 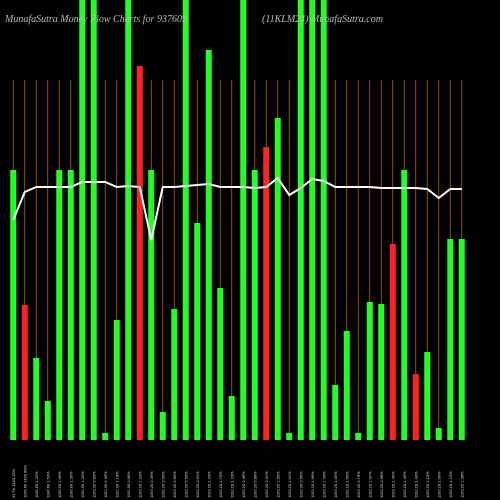 I want to click on x-tick-label: 1193.20 1.33%, so click(x=139, y=484).